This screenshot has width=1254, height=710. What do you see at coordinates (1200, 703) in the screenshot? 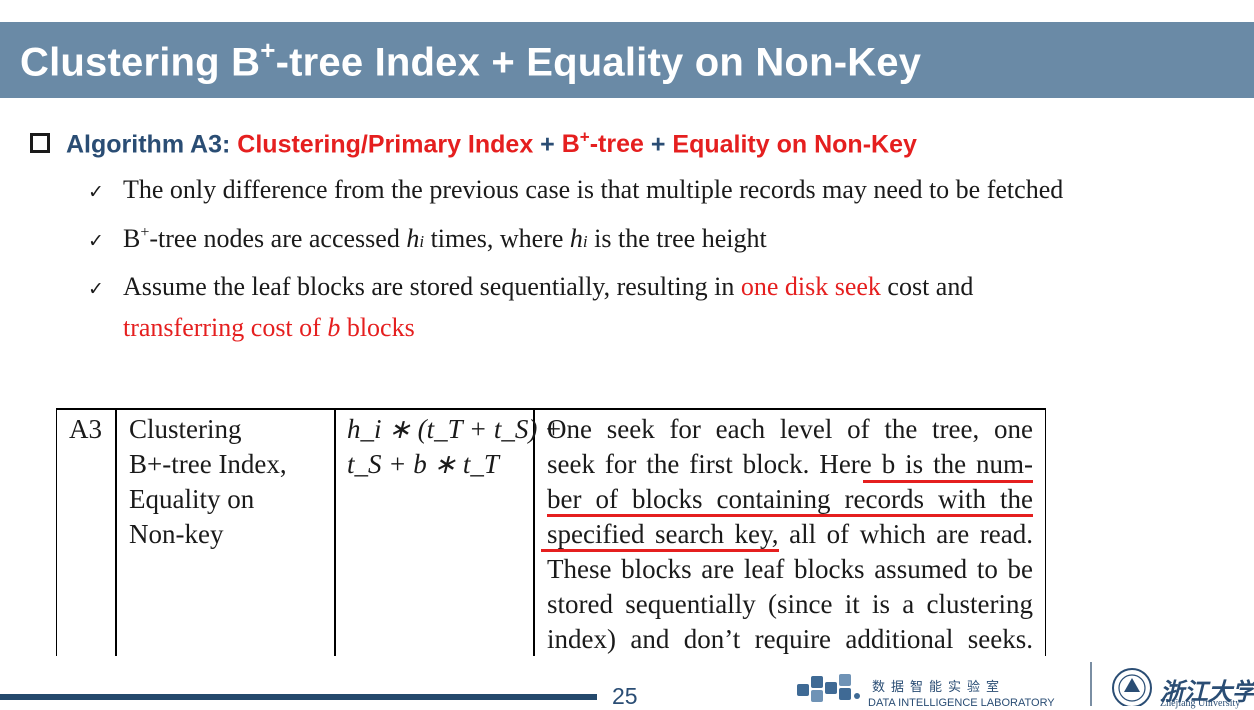
I see `university-name-en: Zhejiang University` at bounding box center [1200, 703].